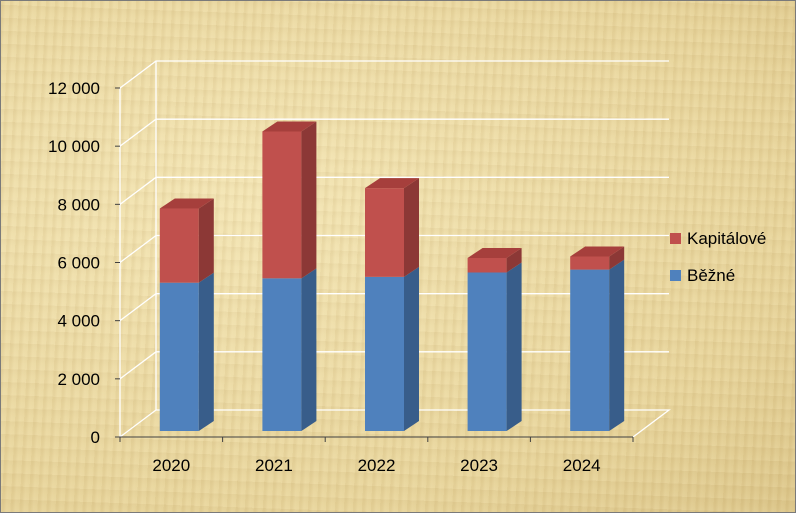 The height and width of the screenshot is (513, 796). What do you see at coordinates (78, 204) in the screenshot?
I see `y-tick-label: 8 000` at bounding box center [78, 204].